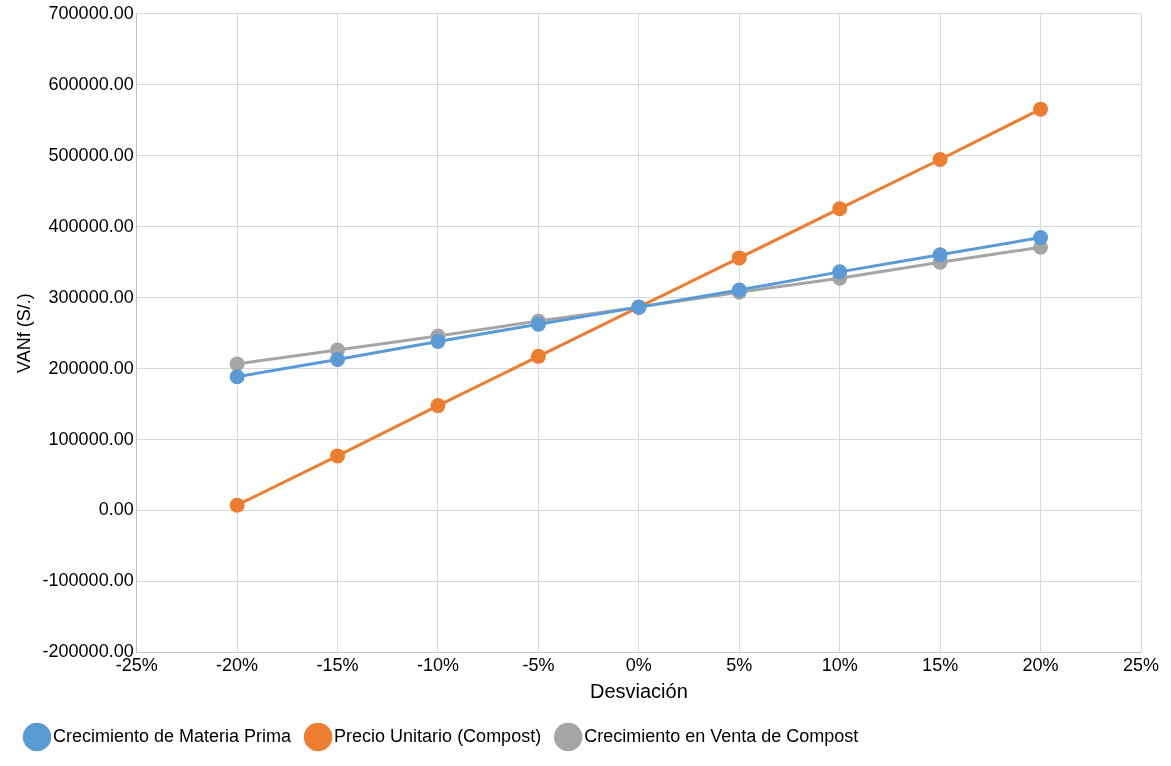  What do you see at coordinates (91, 154) in the screenshot?
I see `y-tick-label: 500000.00` at bounding box center [91, 154].